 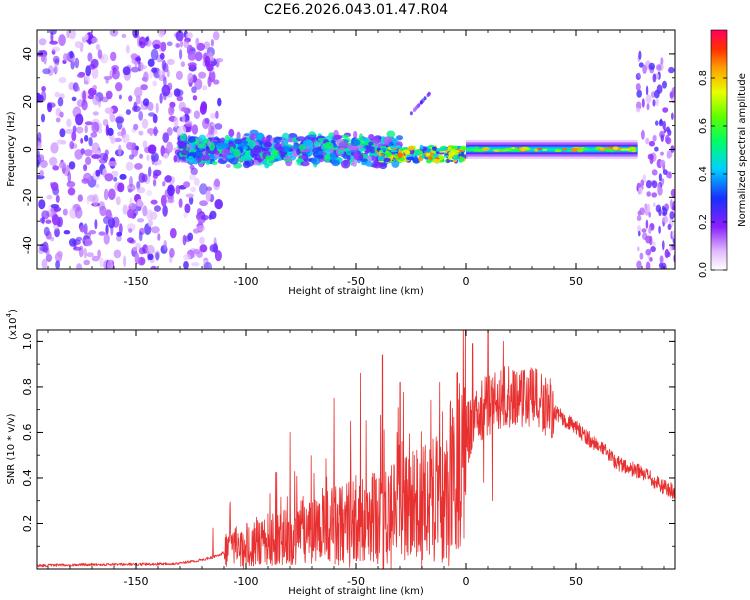 What do you see at coordinates (703, 222) in the screenshot?
I see `colorbar-tick-label: 0.2` at bounding box center [703, 222].